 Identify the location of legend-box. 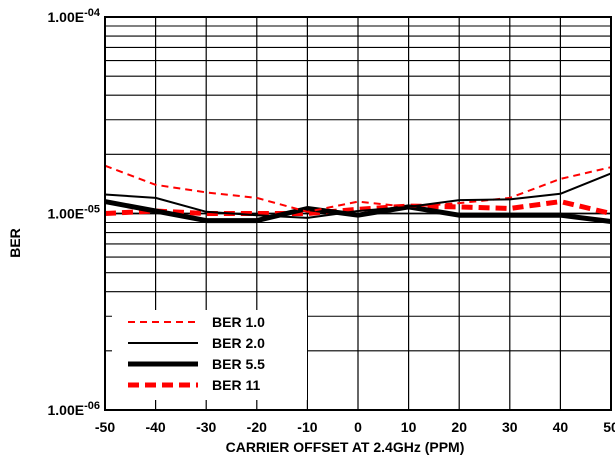
(209, 355).